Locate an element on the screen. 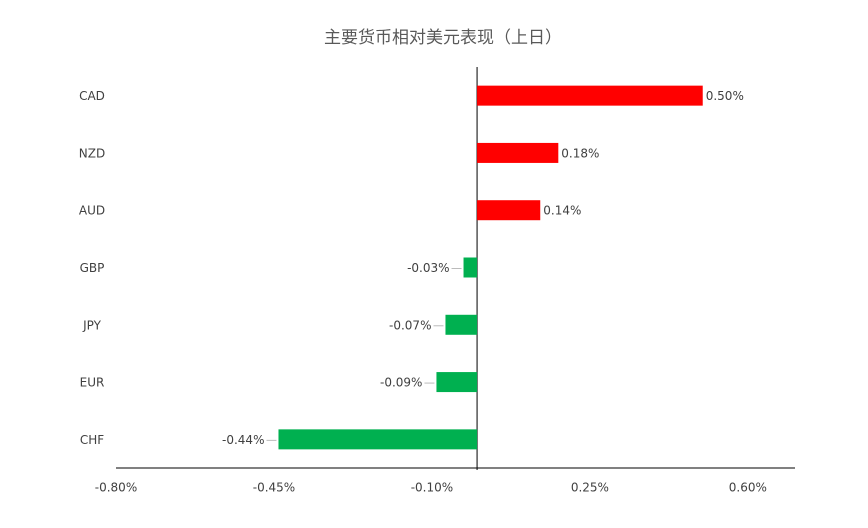 Image resolution: width=868 pixels, height=528 pixels. chart-title: 主要货币相对美元表现（上日） is located at coordinates (443, 38).